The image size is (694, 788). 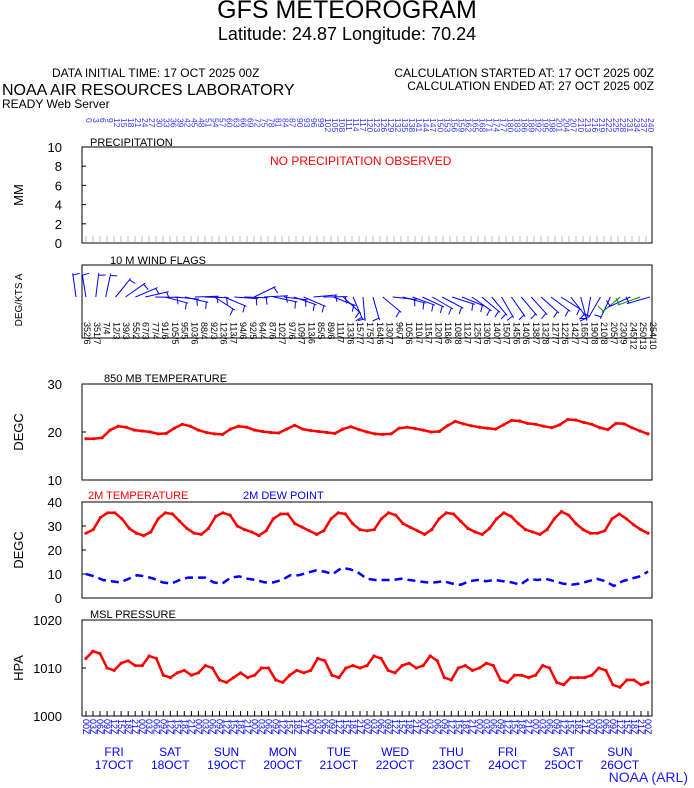 I want to click on hour-tick-label: 201, so click(x=560, y=125).